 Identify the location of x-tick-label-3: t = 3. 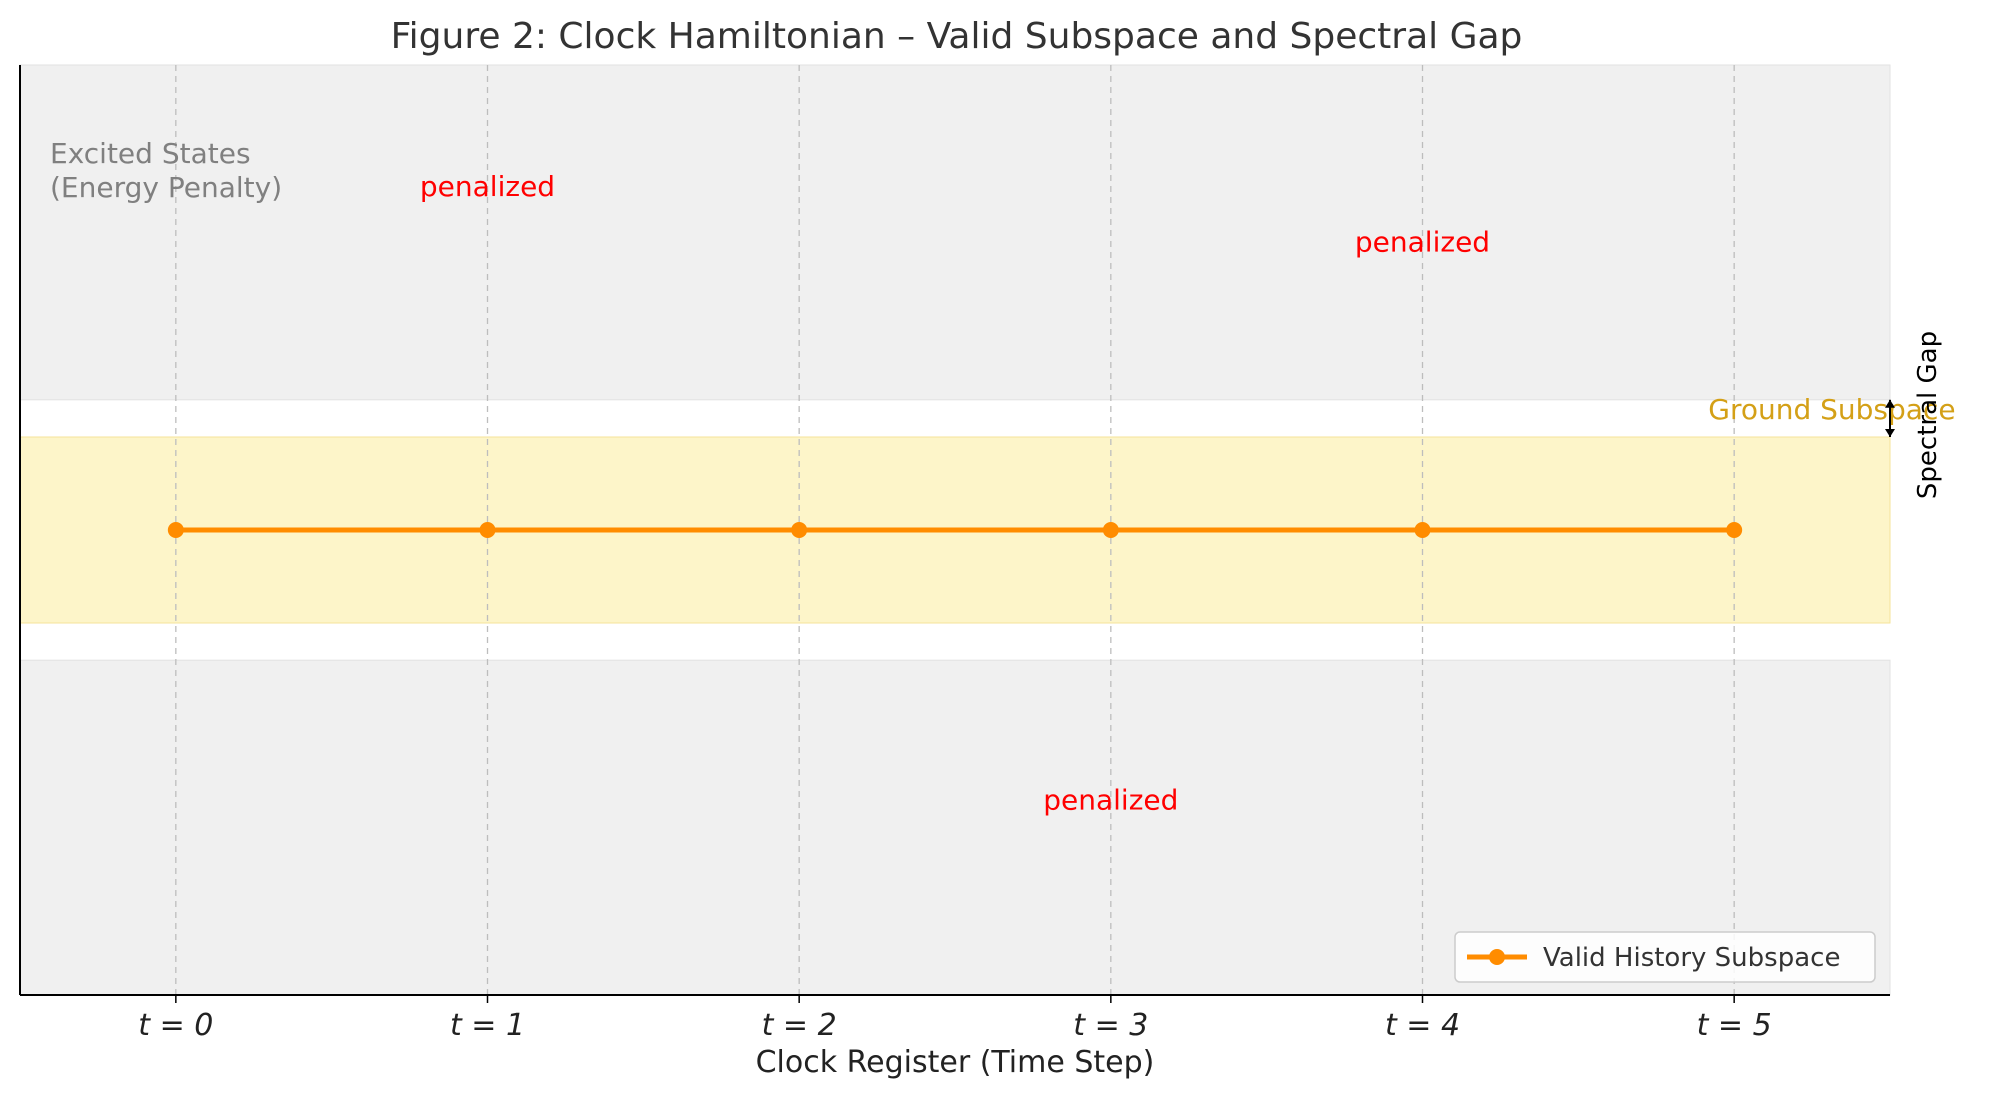
(1110, 1025).